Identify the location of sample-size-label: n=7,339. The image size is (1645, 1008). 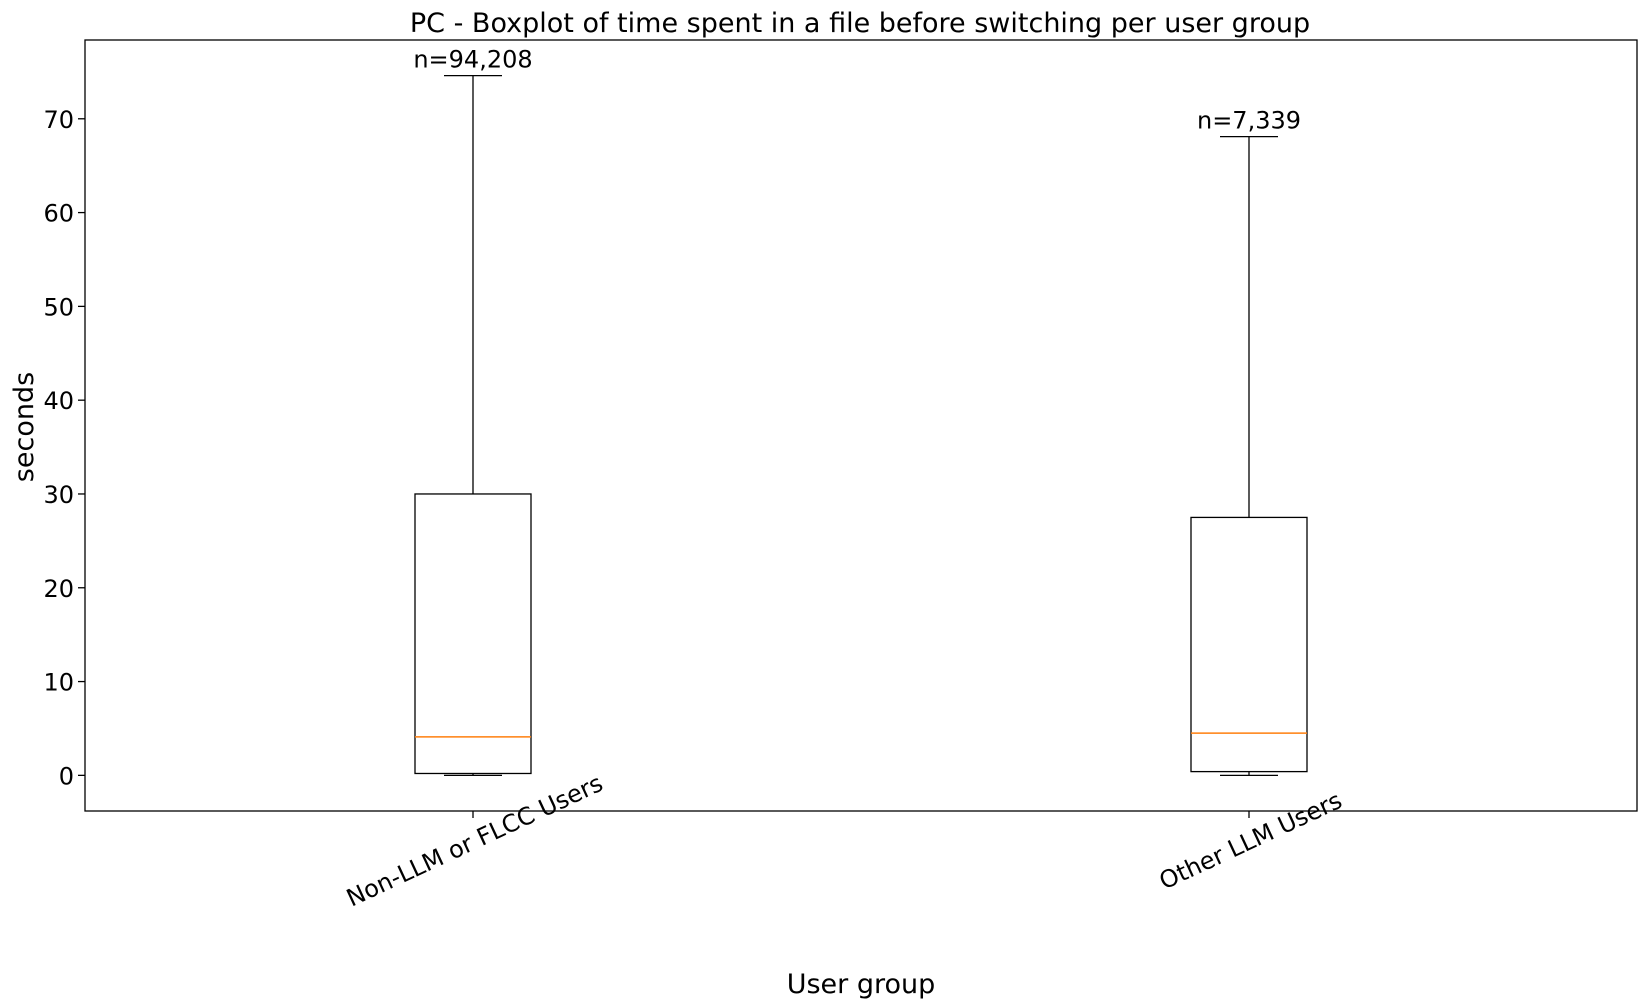
(1249, 121).